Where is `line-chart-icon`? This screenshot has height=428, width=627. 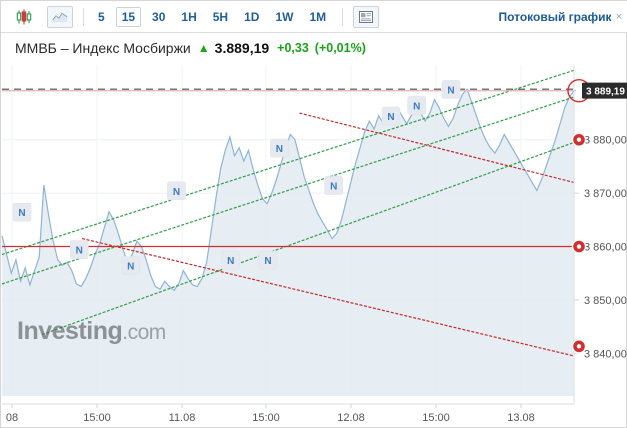 line-chart-icon is located at coordinates (60, 16).